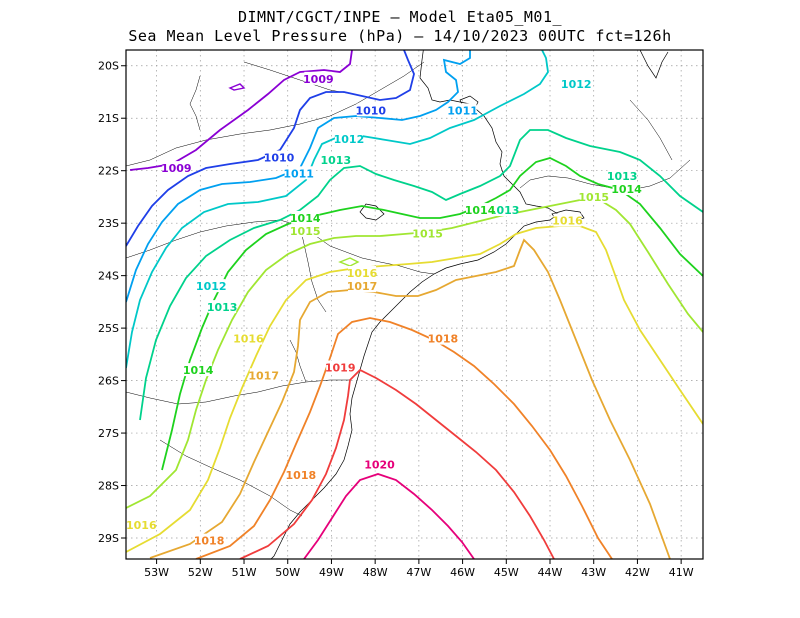  Describe the element at coordinates (108, 276) in the screenshot. I see `lat-tick-label: 24S` at that location.